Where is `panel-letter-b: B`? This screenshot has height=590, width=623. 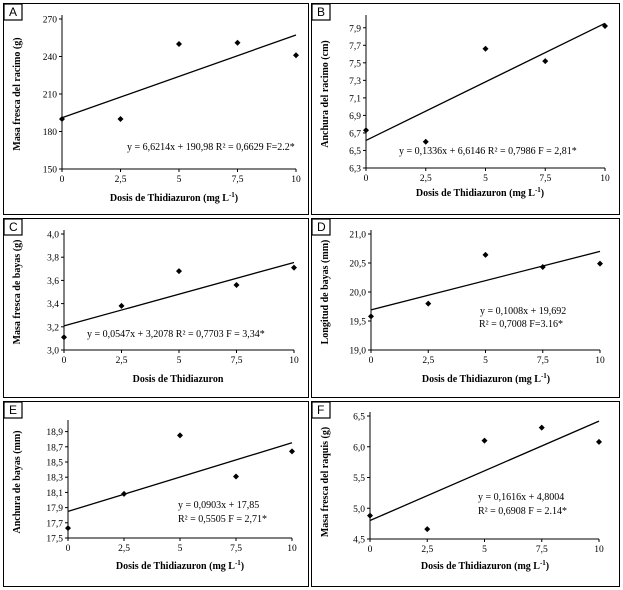 panel-letter-b: B is located at coordinates (321, 12).